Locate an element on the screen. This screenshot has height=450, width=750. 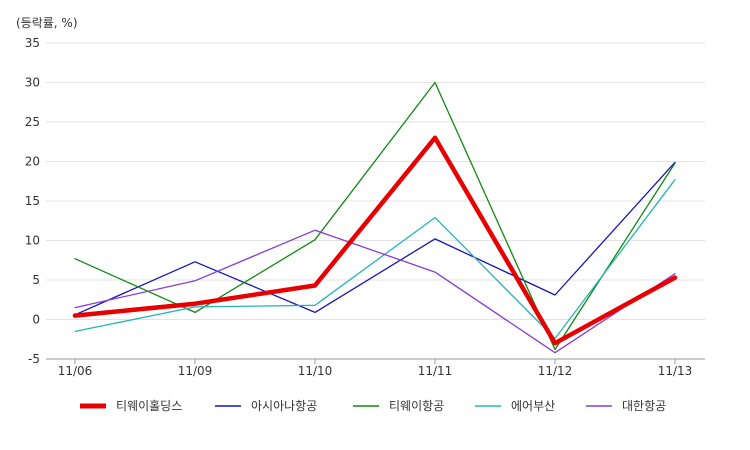
y-tick-label: 20 is located at coordinates (32, 162).